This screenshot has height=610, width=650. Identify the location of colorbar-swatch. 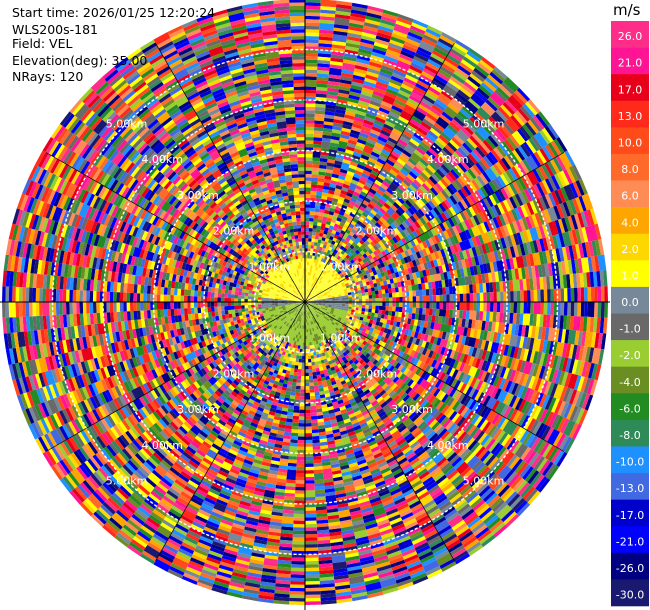
(630, 34).